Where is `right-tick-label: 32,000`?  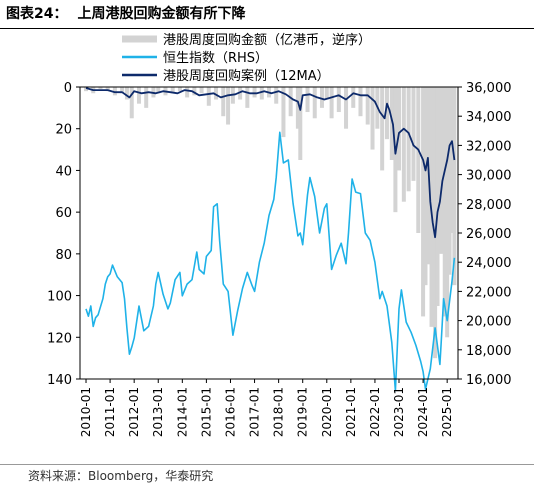 right-tick-label: 32,000 is located at coordinates (489, 146).